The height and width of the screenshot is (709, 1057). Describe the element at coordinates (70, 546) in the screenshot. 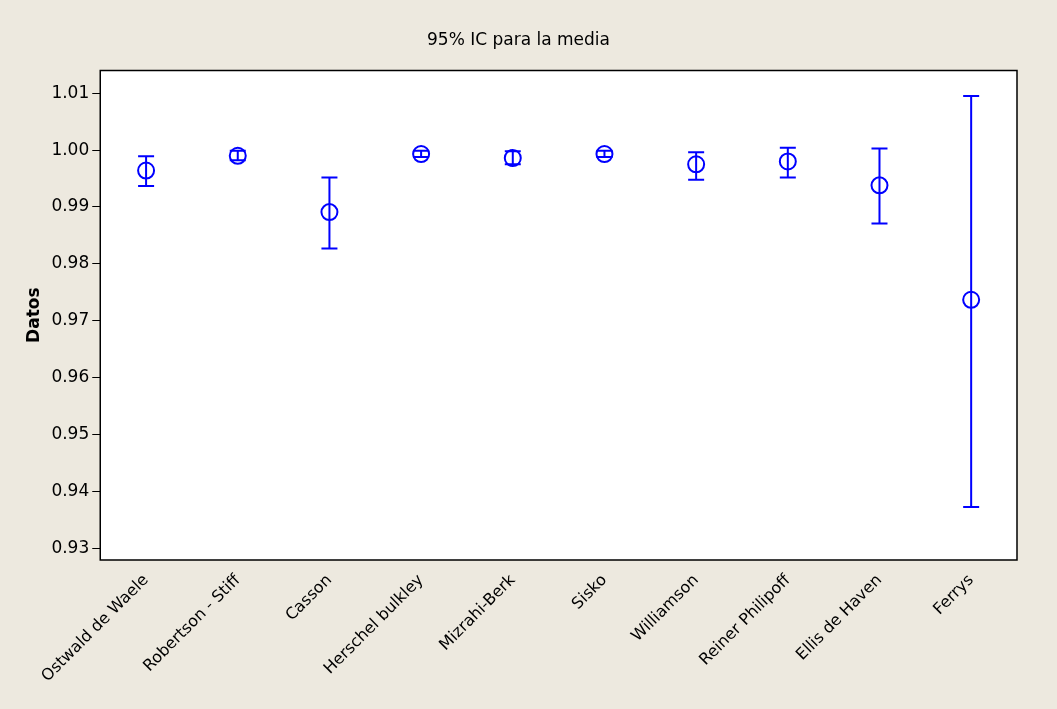

I see `y-tick-label: 0.93` at that location.